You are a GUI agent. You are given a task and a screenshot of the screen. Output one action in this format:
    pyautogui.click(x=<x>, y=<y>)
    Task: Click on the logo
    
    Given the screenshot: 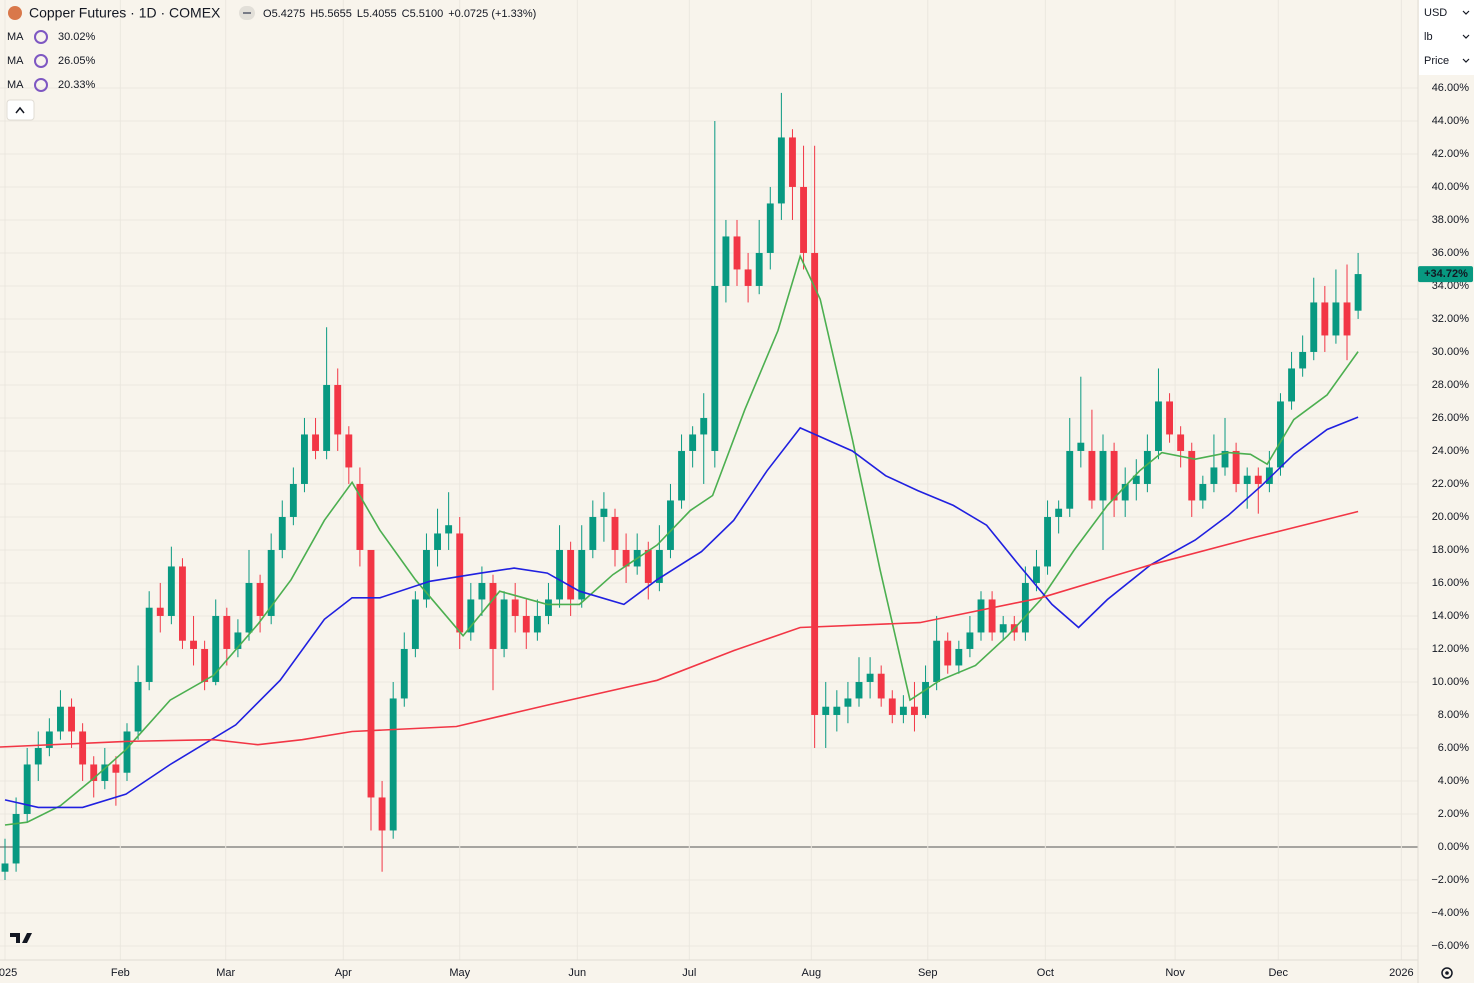 What is the action you would take?
    pyautogui.click(x=21, y=938)
    